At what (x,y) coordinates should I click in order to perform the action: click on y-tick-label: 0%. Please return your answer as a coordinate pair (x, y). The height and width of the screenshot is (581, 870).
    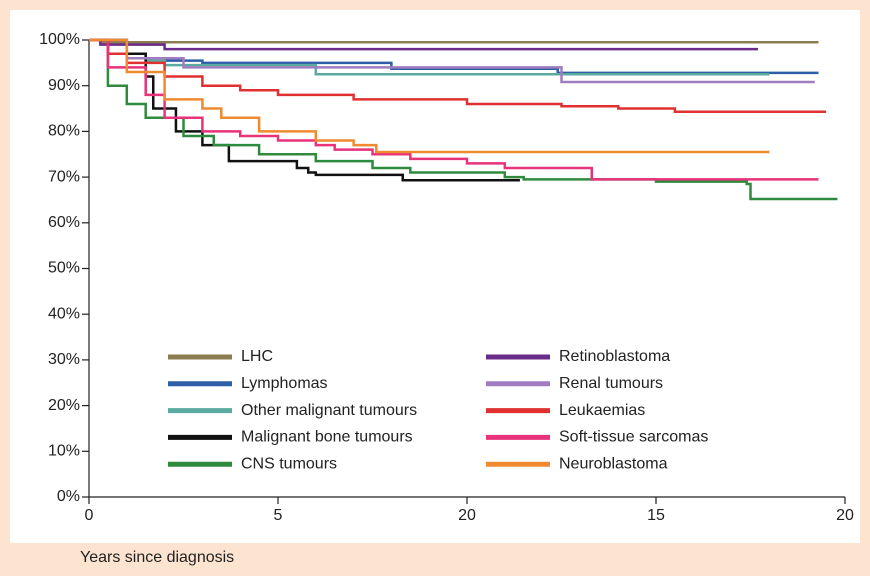
    Looking at the image, I should click on (68, 496).